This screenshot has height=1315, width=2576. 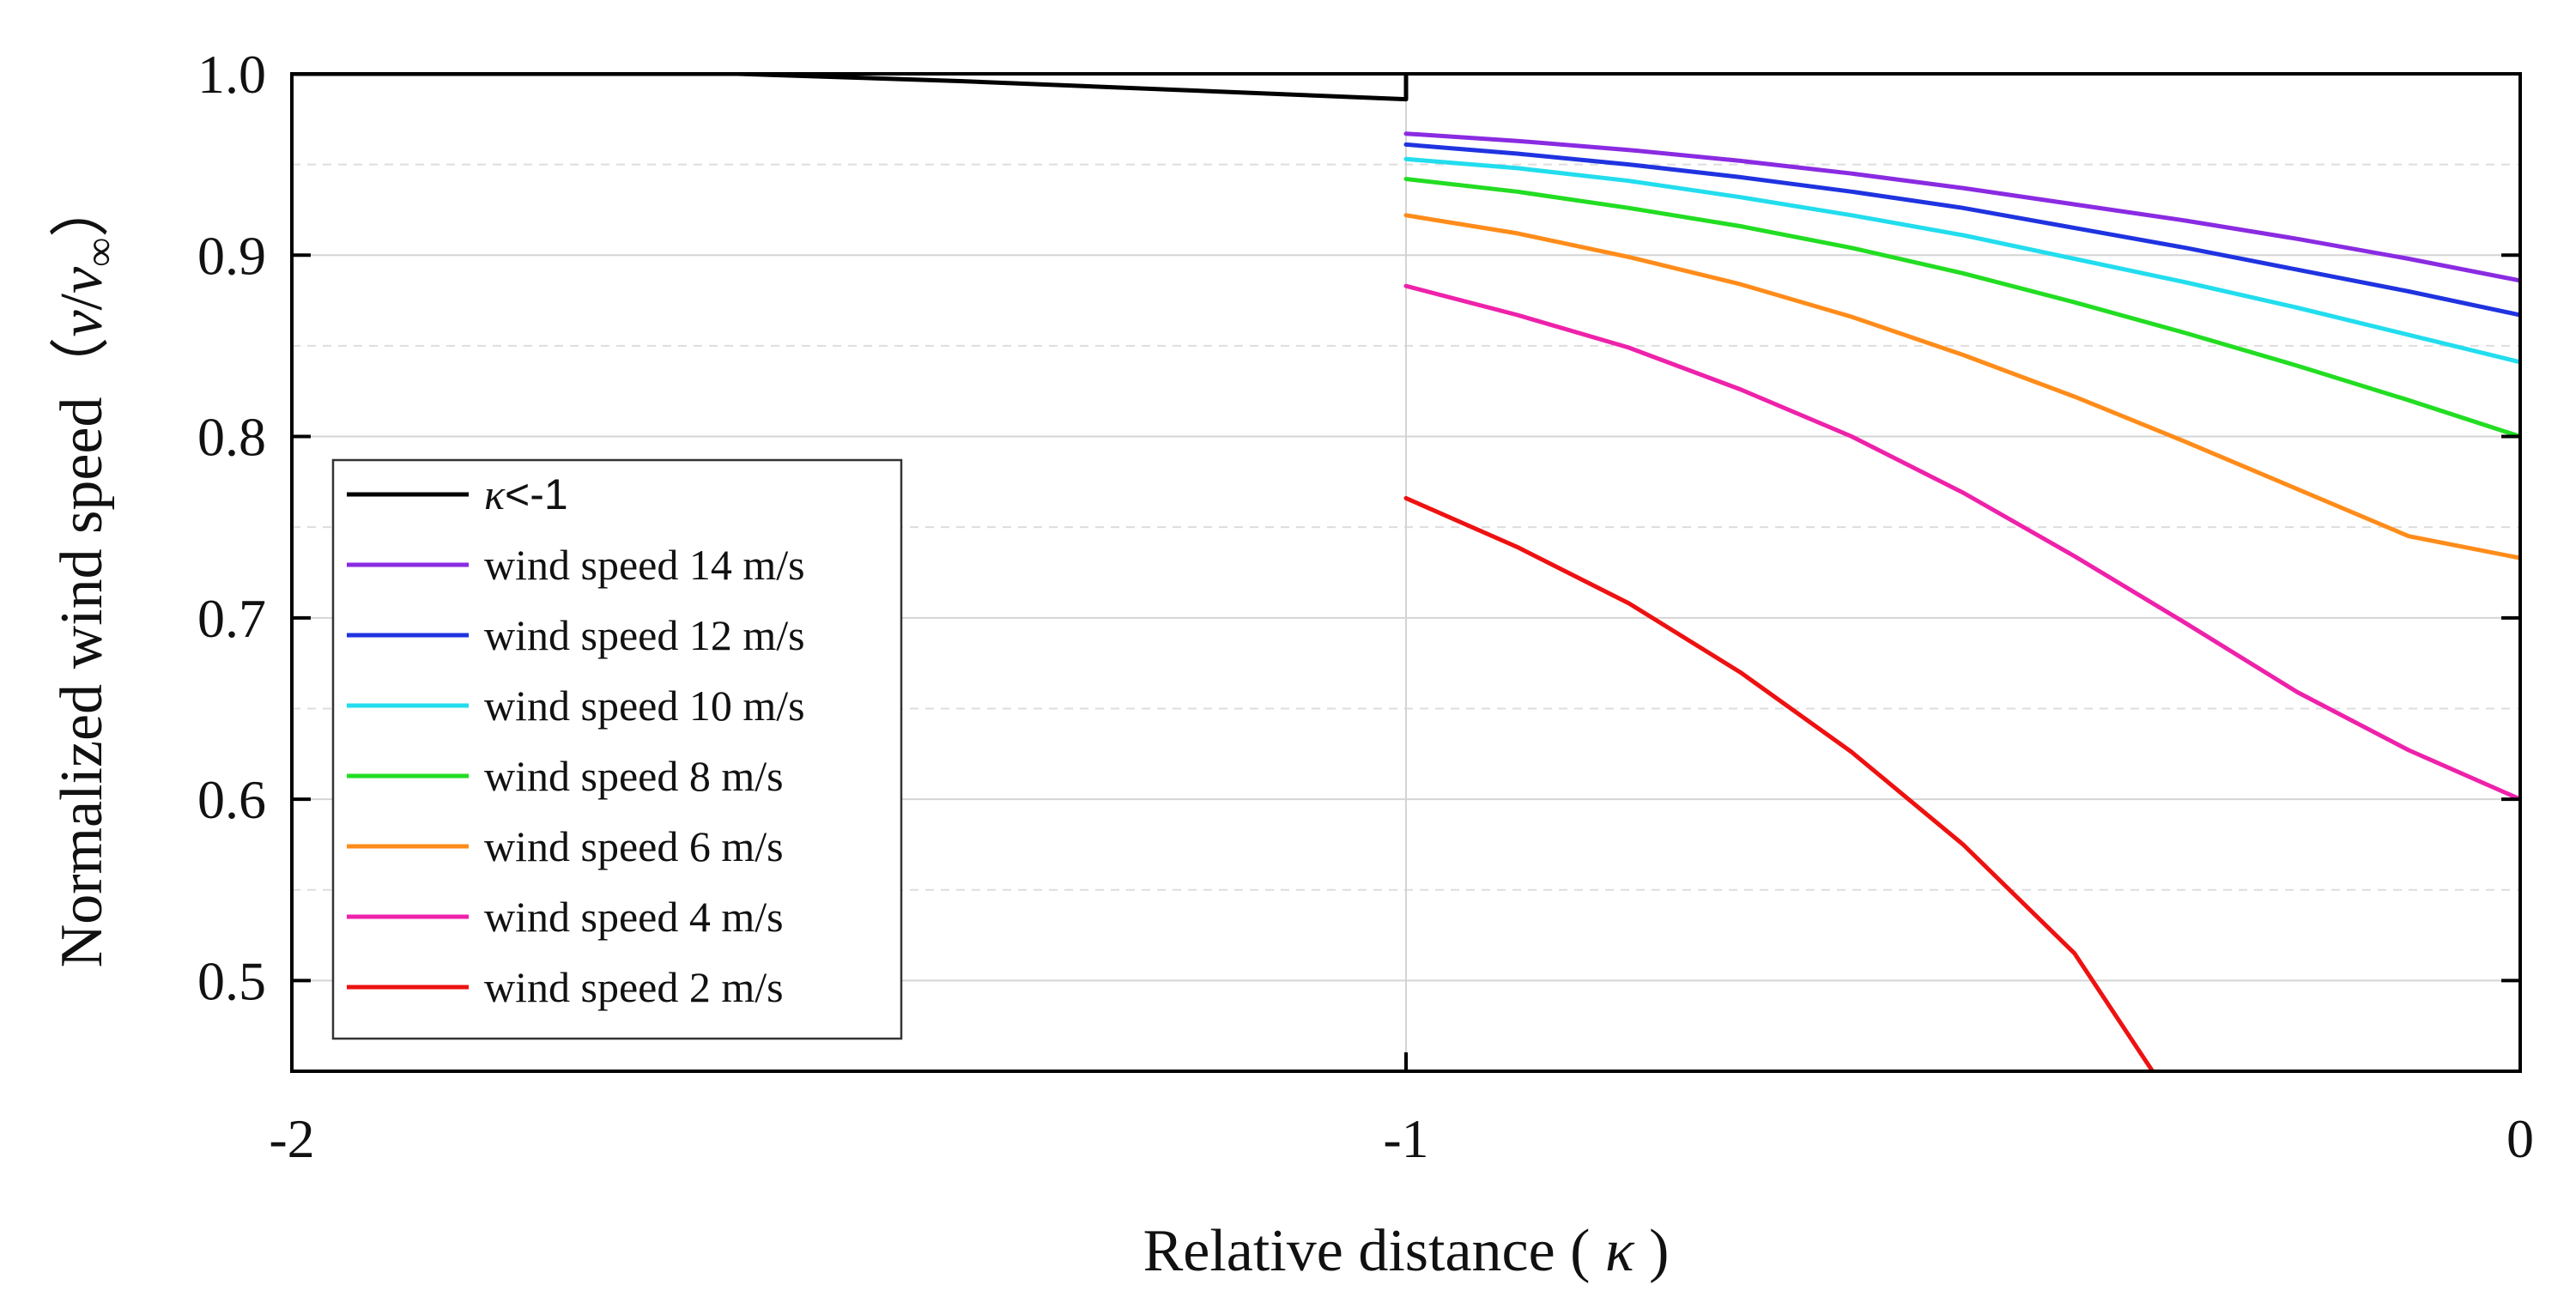 I want to click on legend-label-ws-4: wind speed 4 m/s, so click(x=634, y=917).